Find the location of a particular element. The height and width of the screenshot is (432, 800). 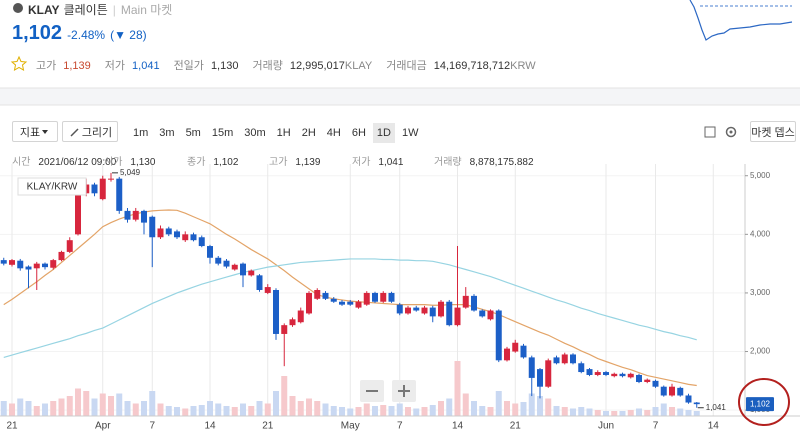

stat: 거래대금 14,169,718,712KRW is located at coordinates (460, 65).